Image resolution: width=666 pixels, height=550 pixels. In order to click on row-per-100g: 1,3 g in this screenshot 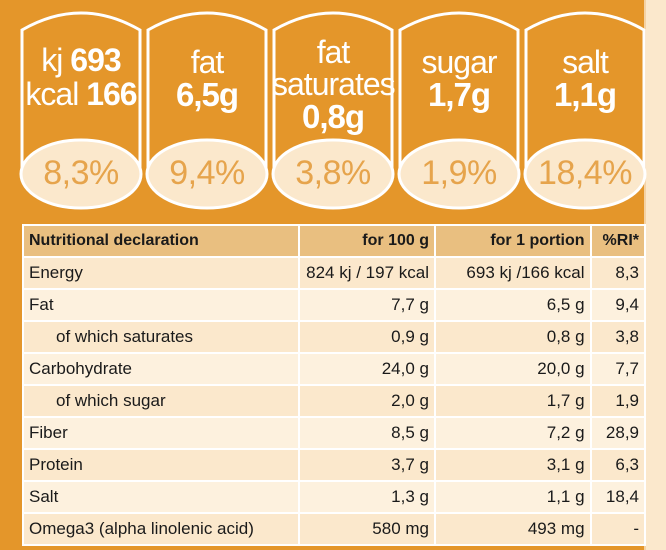, I will do `click(366, 497)`.